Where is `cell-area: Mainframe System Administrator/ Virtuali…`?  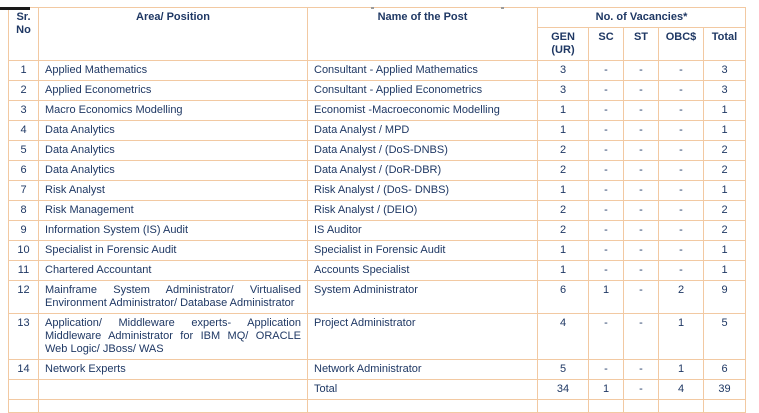
cell-area: Mainframe System Administrator/ Virtuali… is located at coordinates (173, 297).